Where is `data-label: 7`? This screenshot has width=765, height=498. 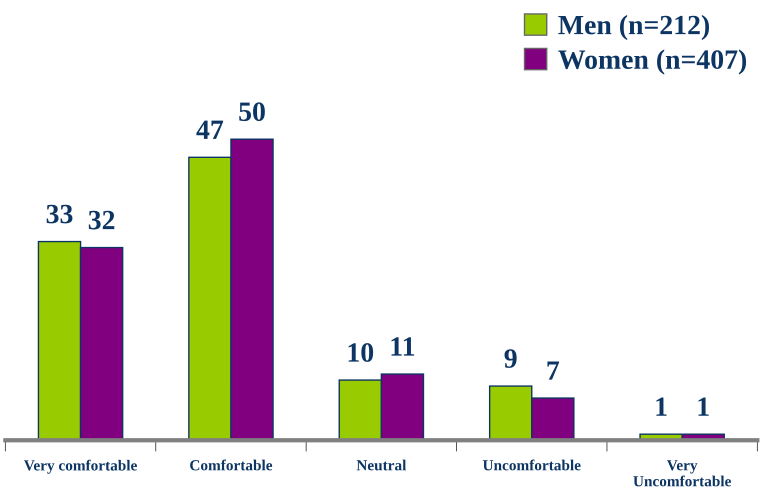
data-label: 7 is located at coordinates (553, 370).